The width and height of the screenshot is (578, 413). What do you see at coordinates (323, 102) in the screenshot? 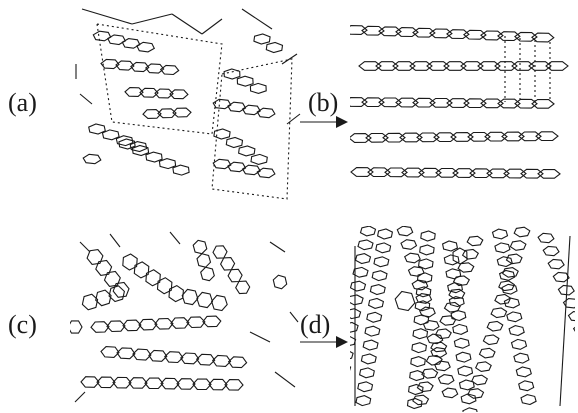
I see `label-b: (b)` at bounding box center [323, 102].